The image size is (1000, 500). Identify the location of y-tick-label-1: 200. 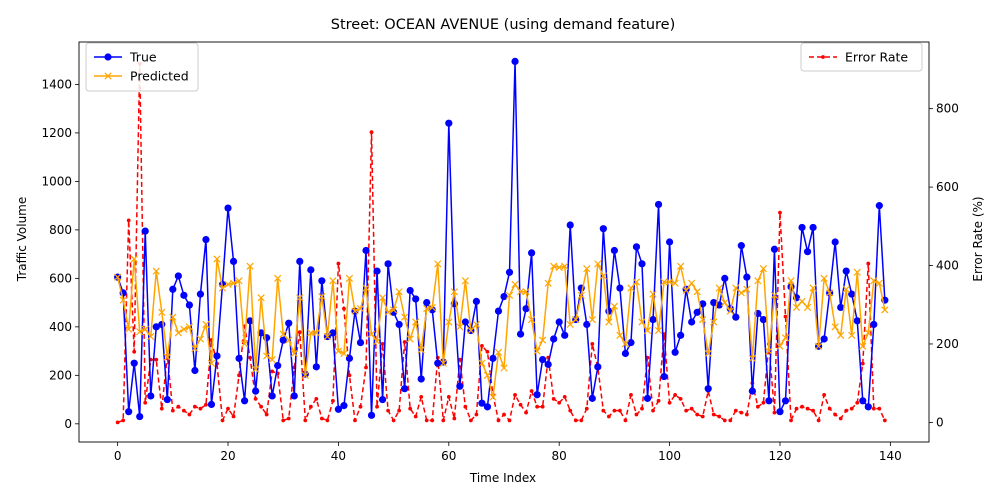
(60, 375).